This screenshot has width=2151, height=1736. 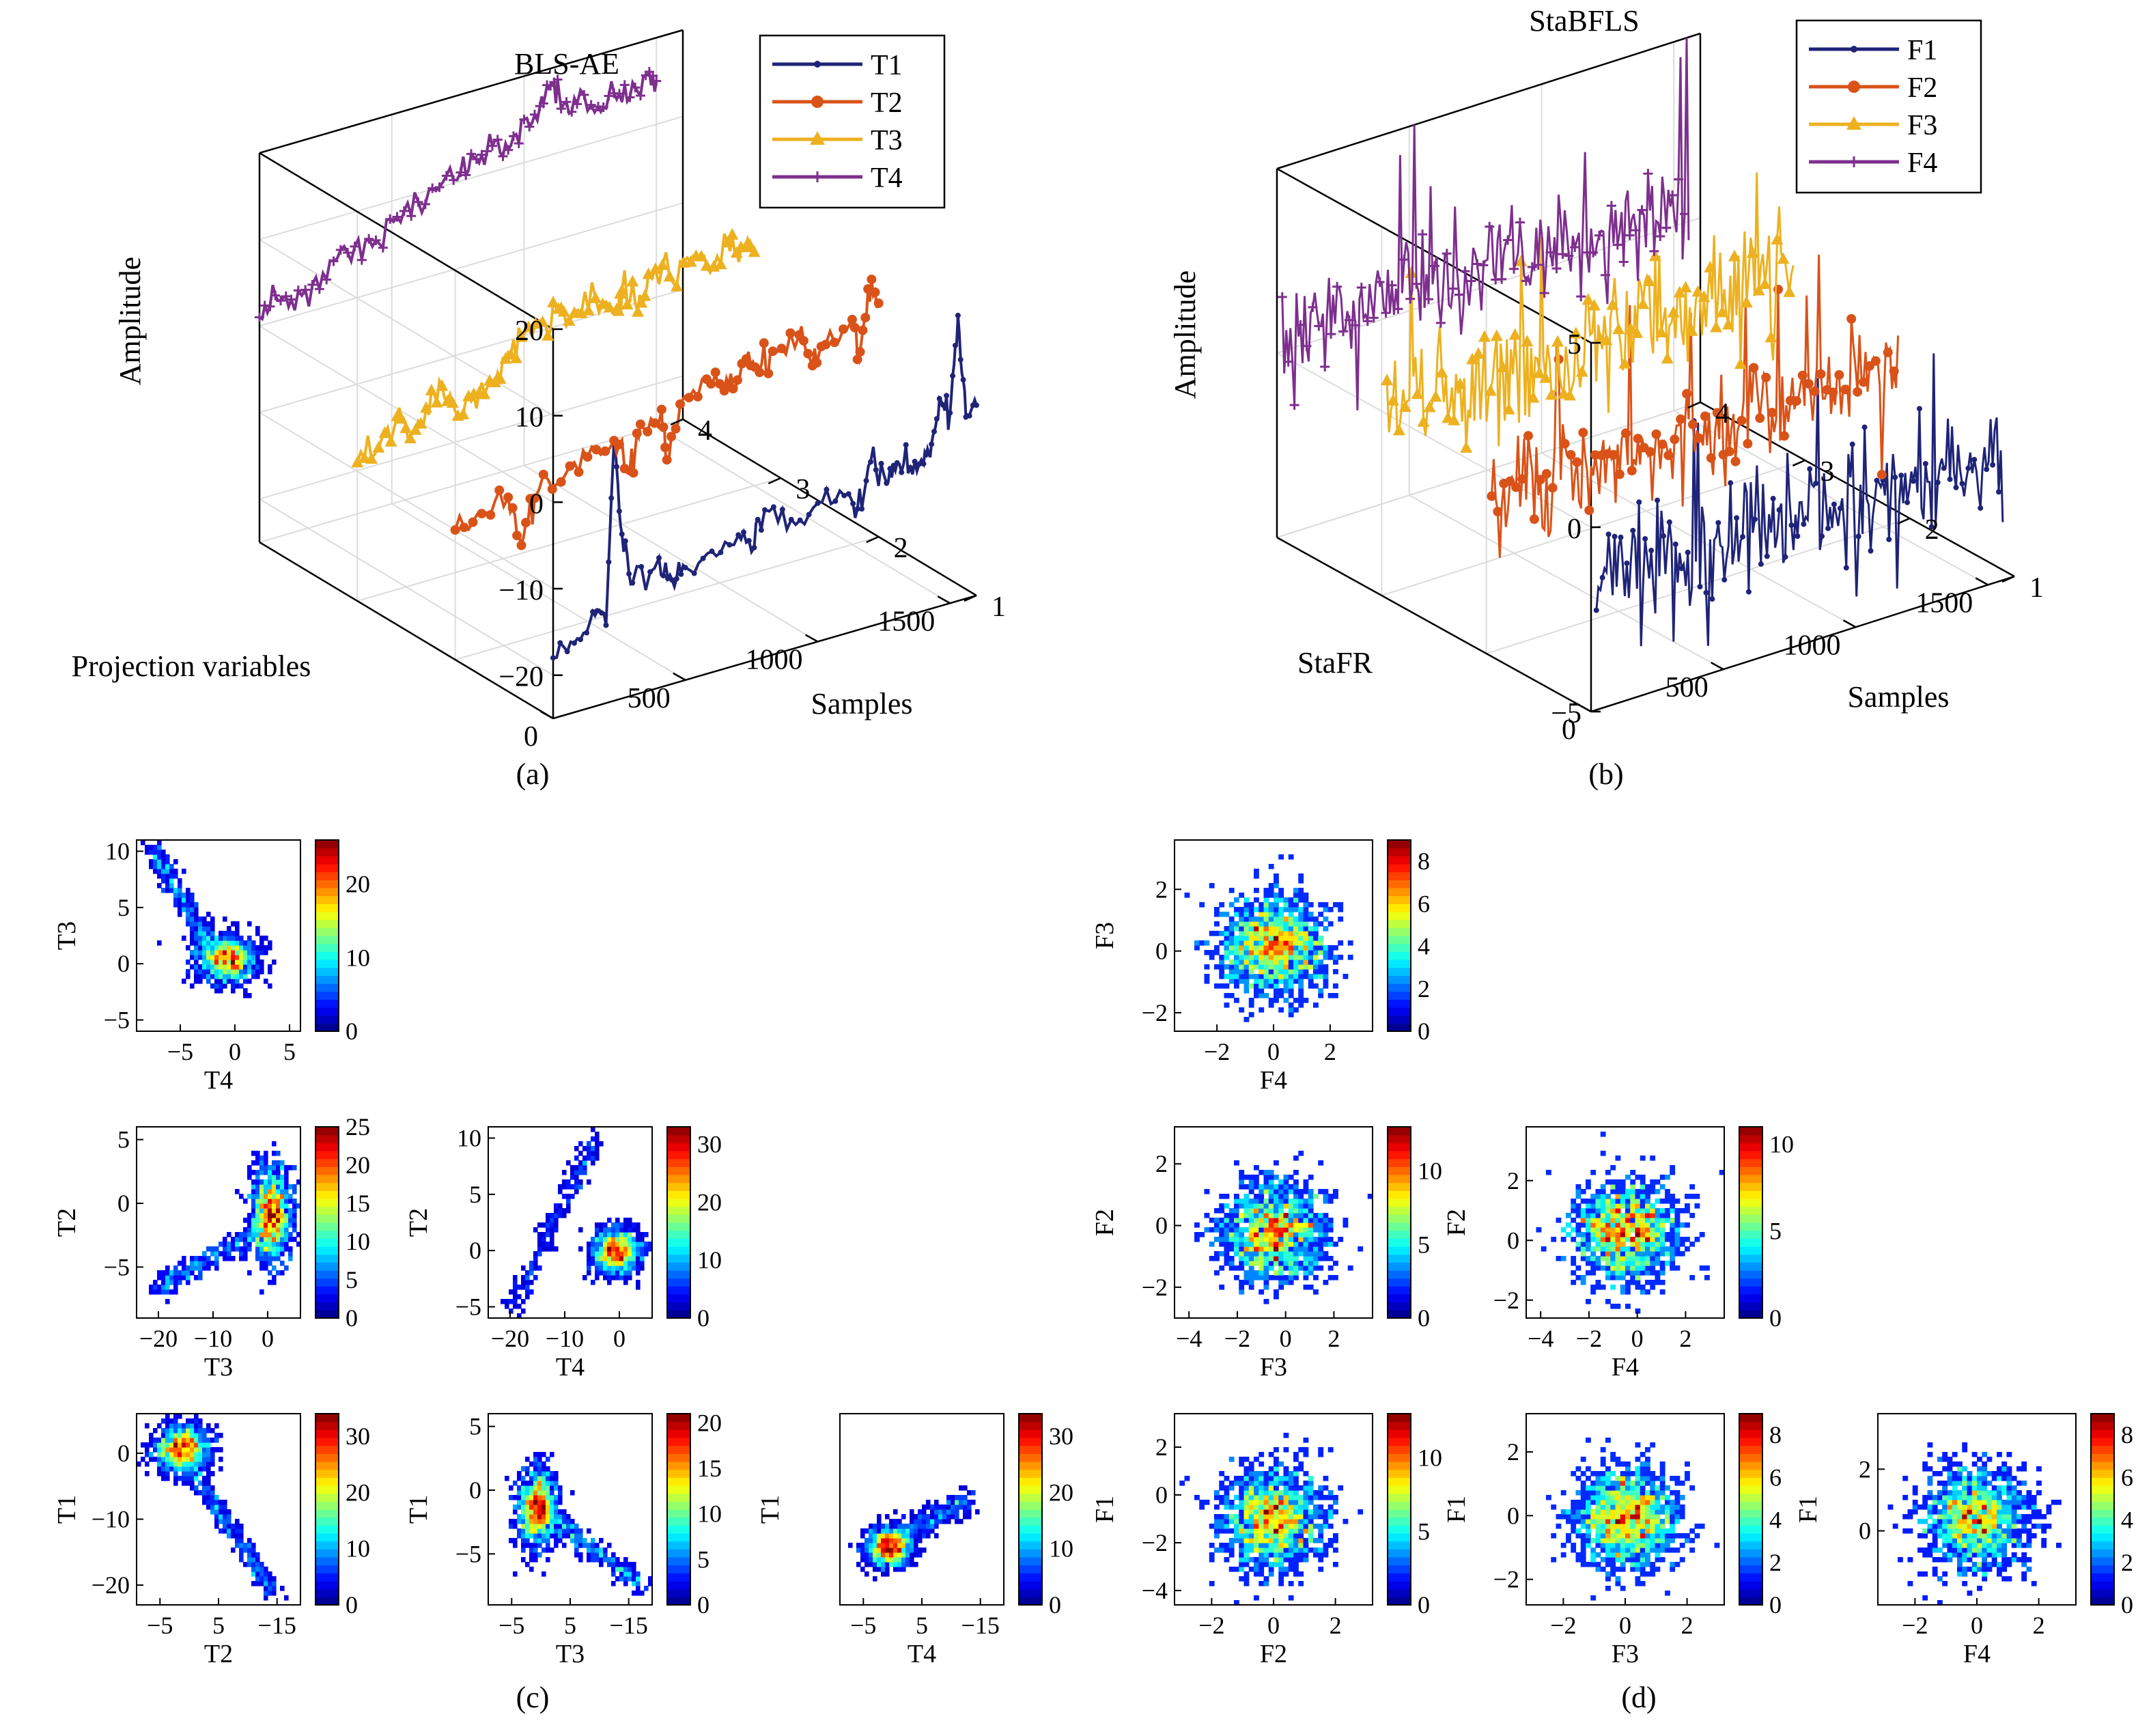 What do you see at coordinates (703, 1559) in the screenshot?
I see `colorbar-tick-label: 5` at bounding box center [703, 1559].